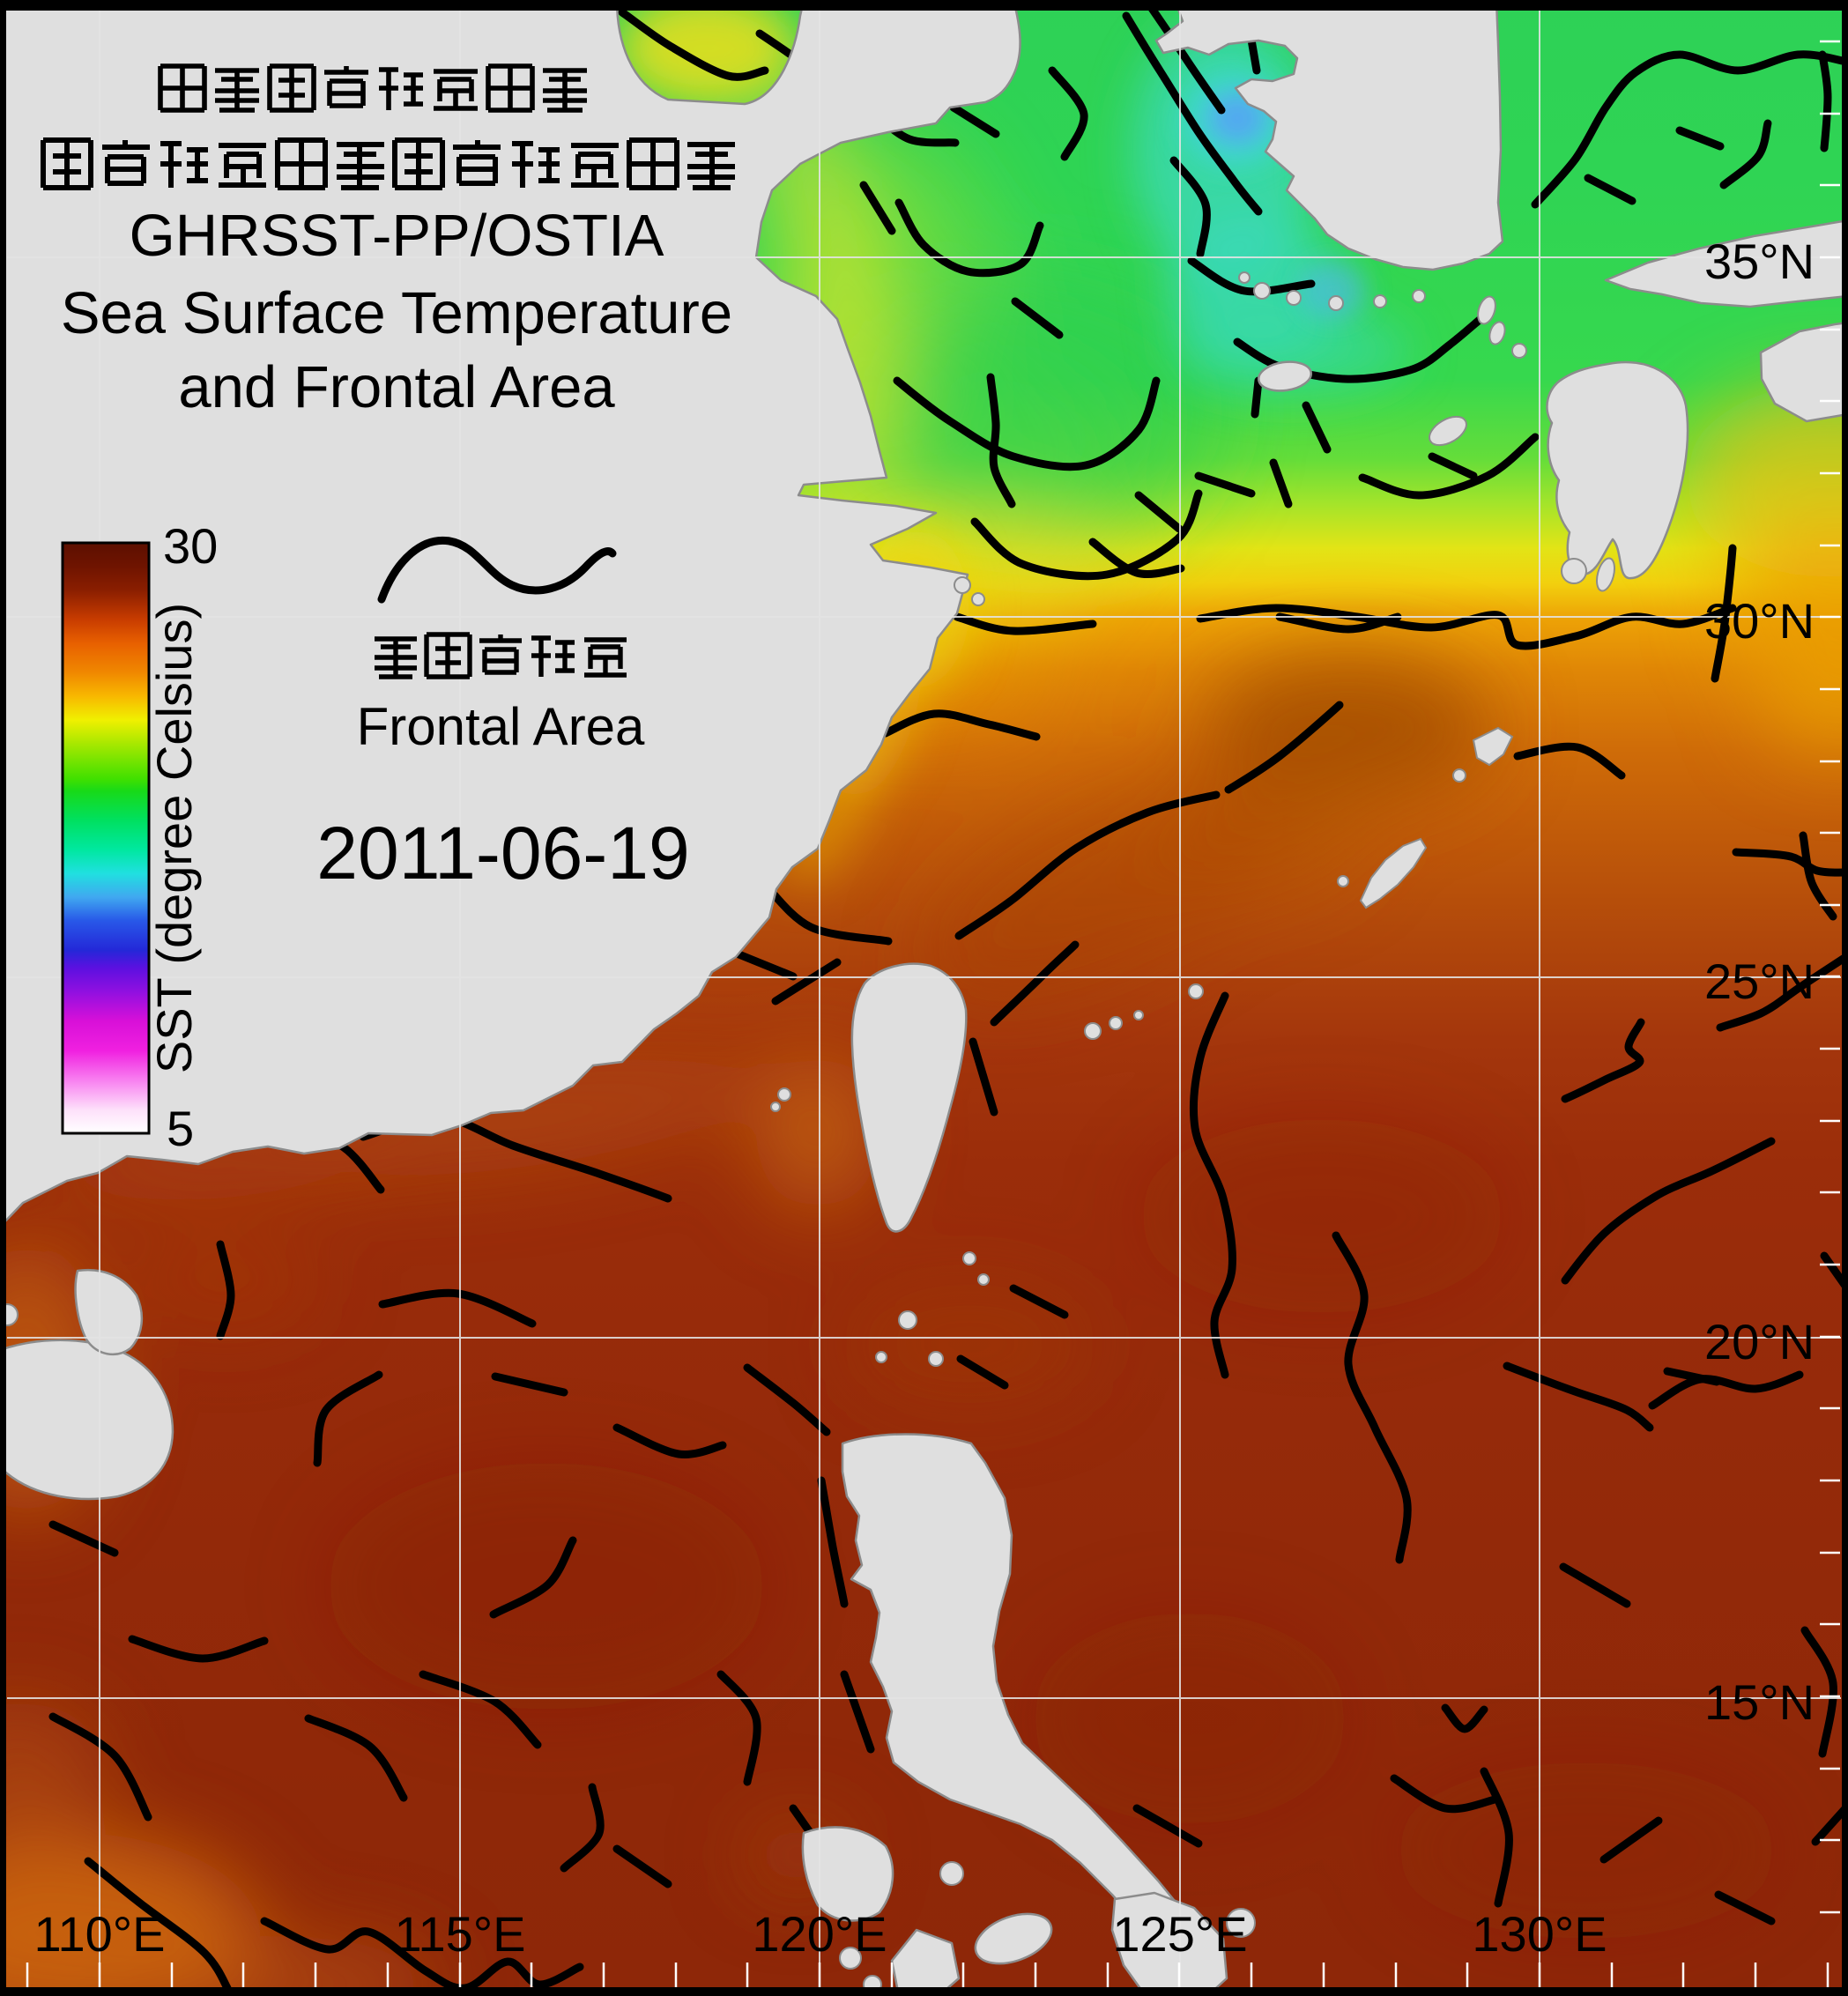  I want to click on svg-text: SST (degree Celsius), so click(174, 838).